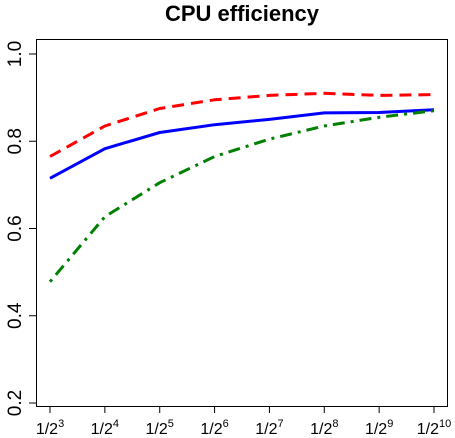  I want to click on x-tick-label: 1/26, so click(214, 428).